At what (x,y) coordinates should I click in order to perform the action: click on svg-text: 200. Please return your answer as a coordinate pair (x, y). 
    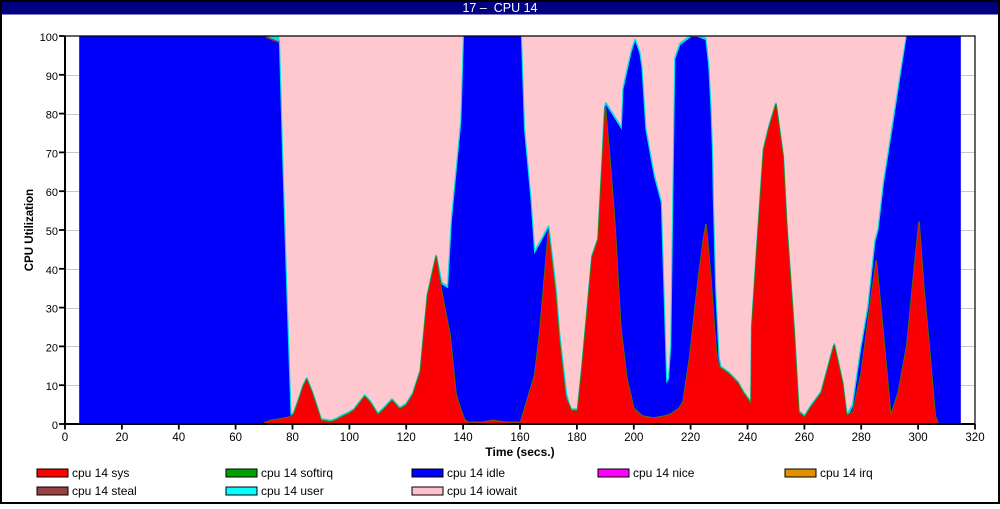
    Looking at the image, I should click on (633, 438).